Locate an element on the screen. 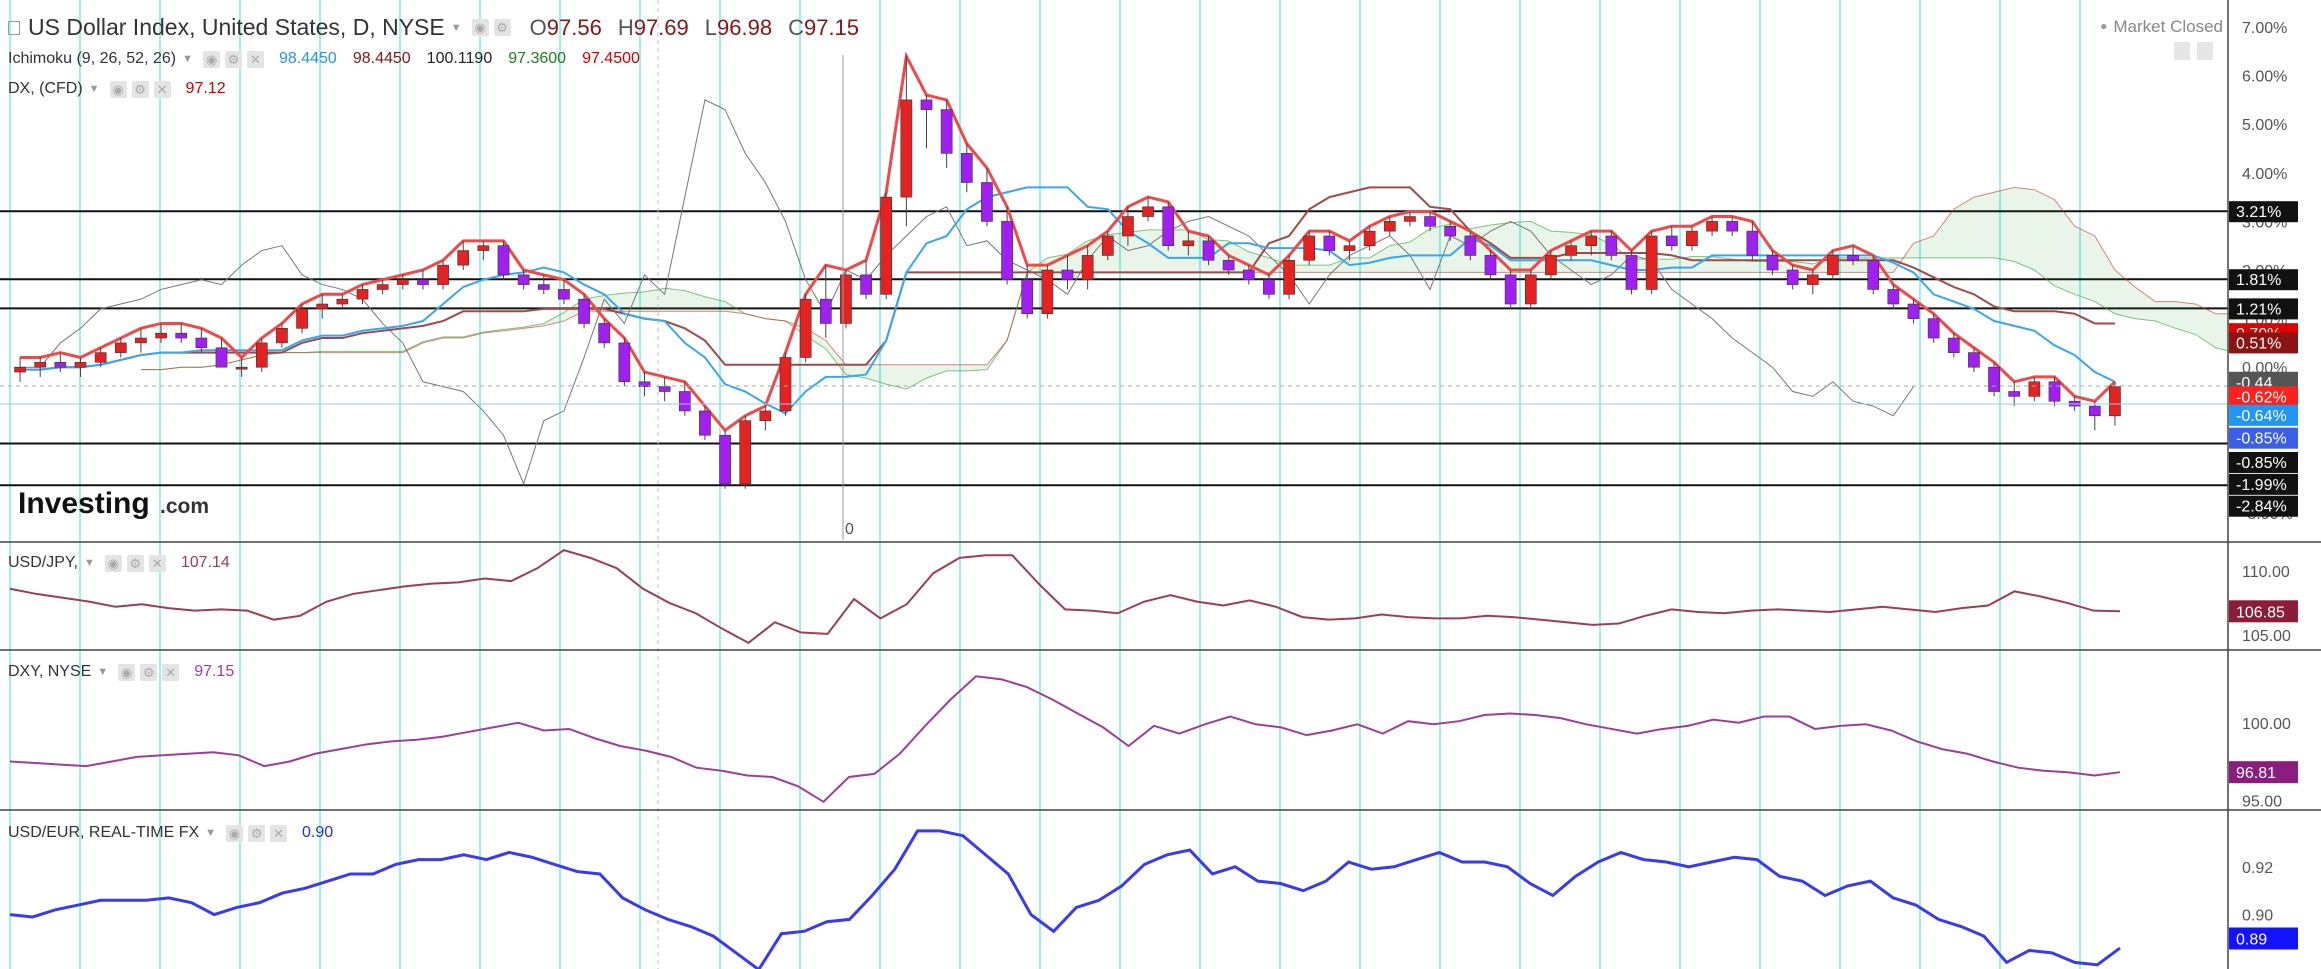  axis-tick: 4.00% is located at coordinates (2264, 174).